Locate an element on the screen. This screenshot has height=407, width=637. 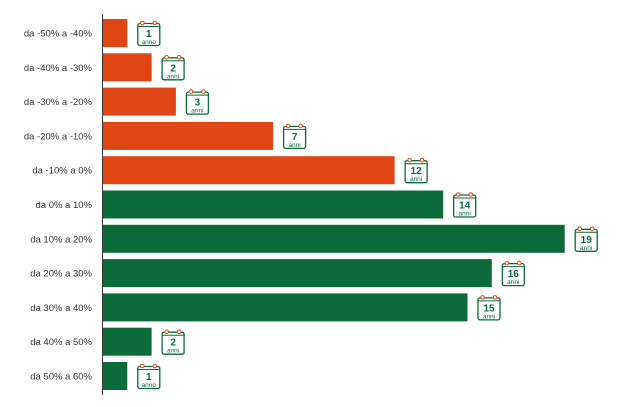
data-label-unit-1: anni is located at coordinates (173, 76).